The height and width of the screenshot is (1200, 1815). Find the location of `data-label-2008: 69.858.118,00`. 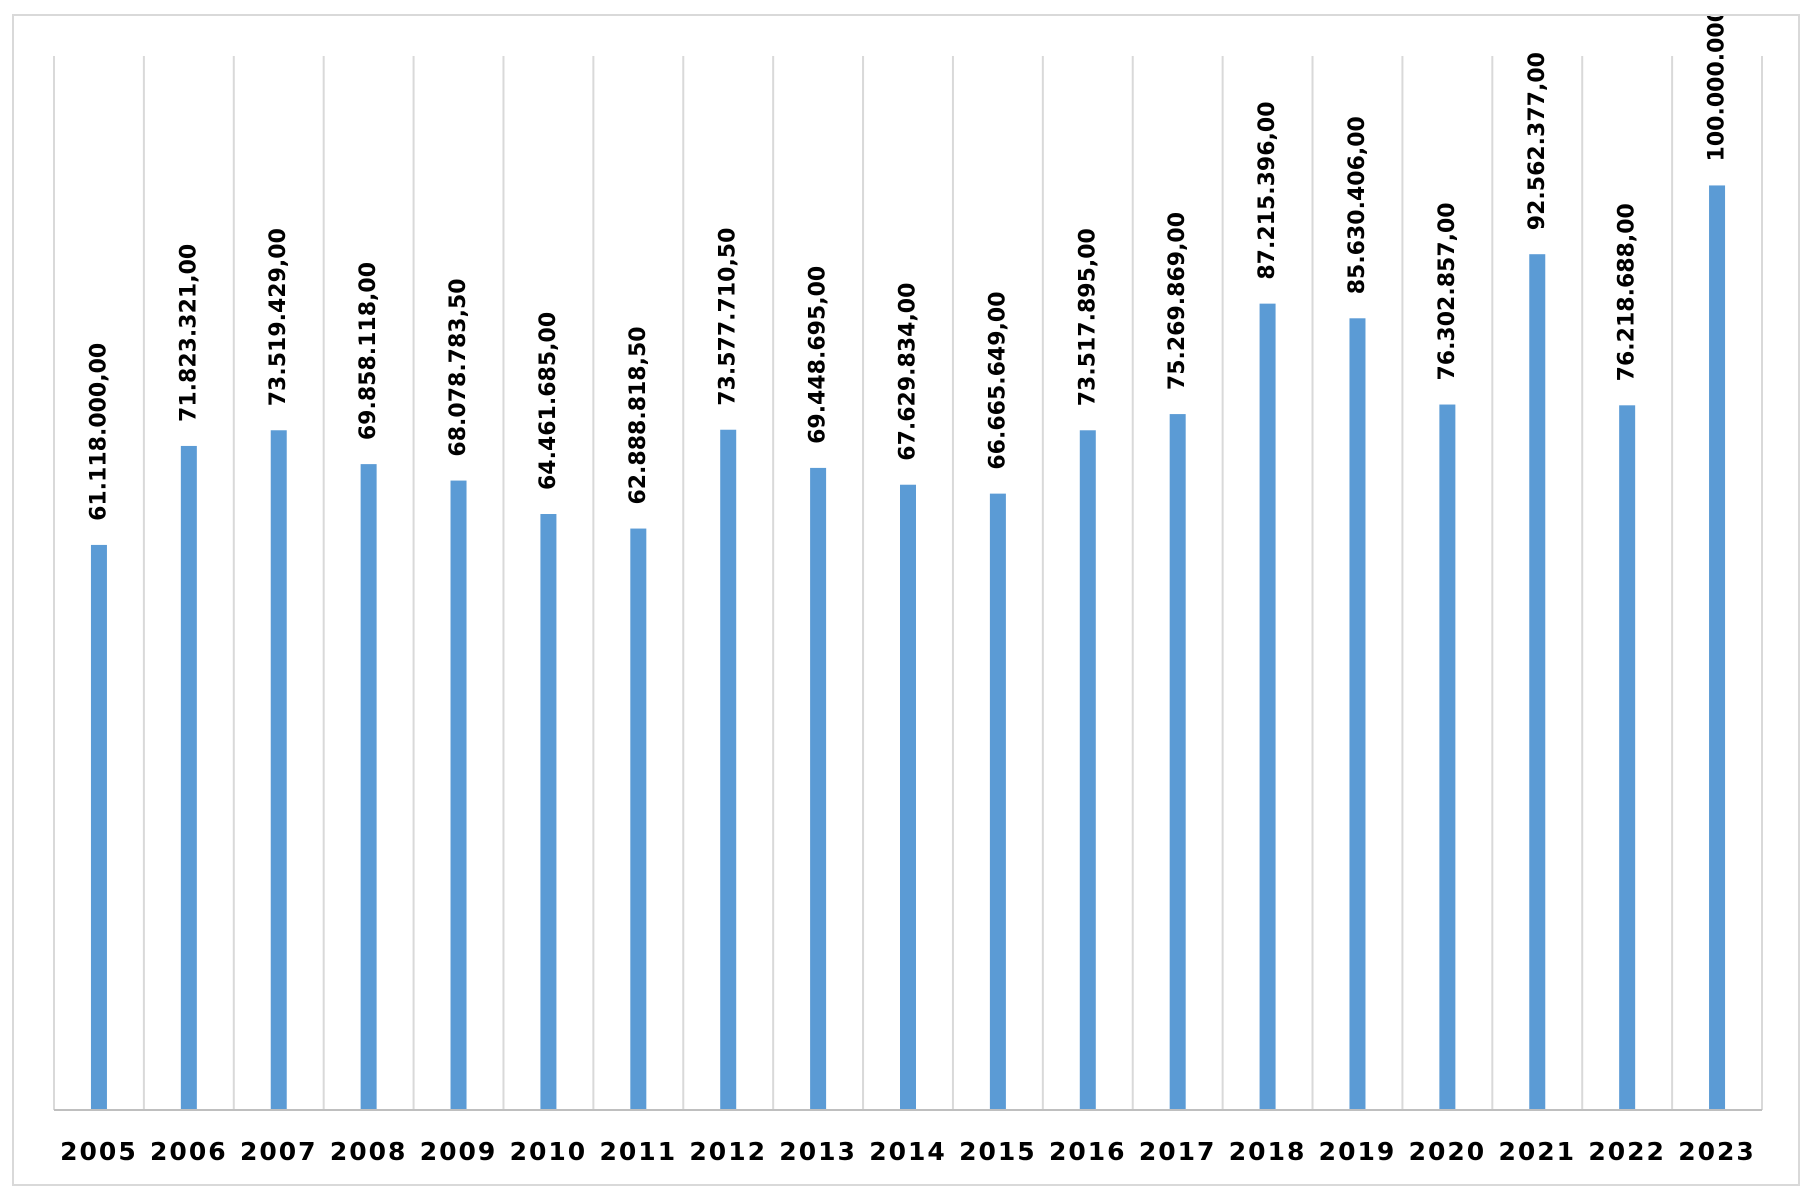

data-label-2008: 69.858.118,00 is located at coordinates (368, 351).